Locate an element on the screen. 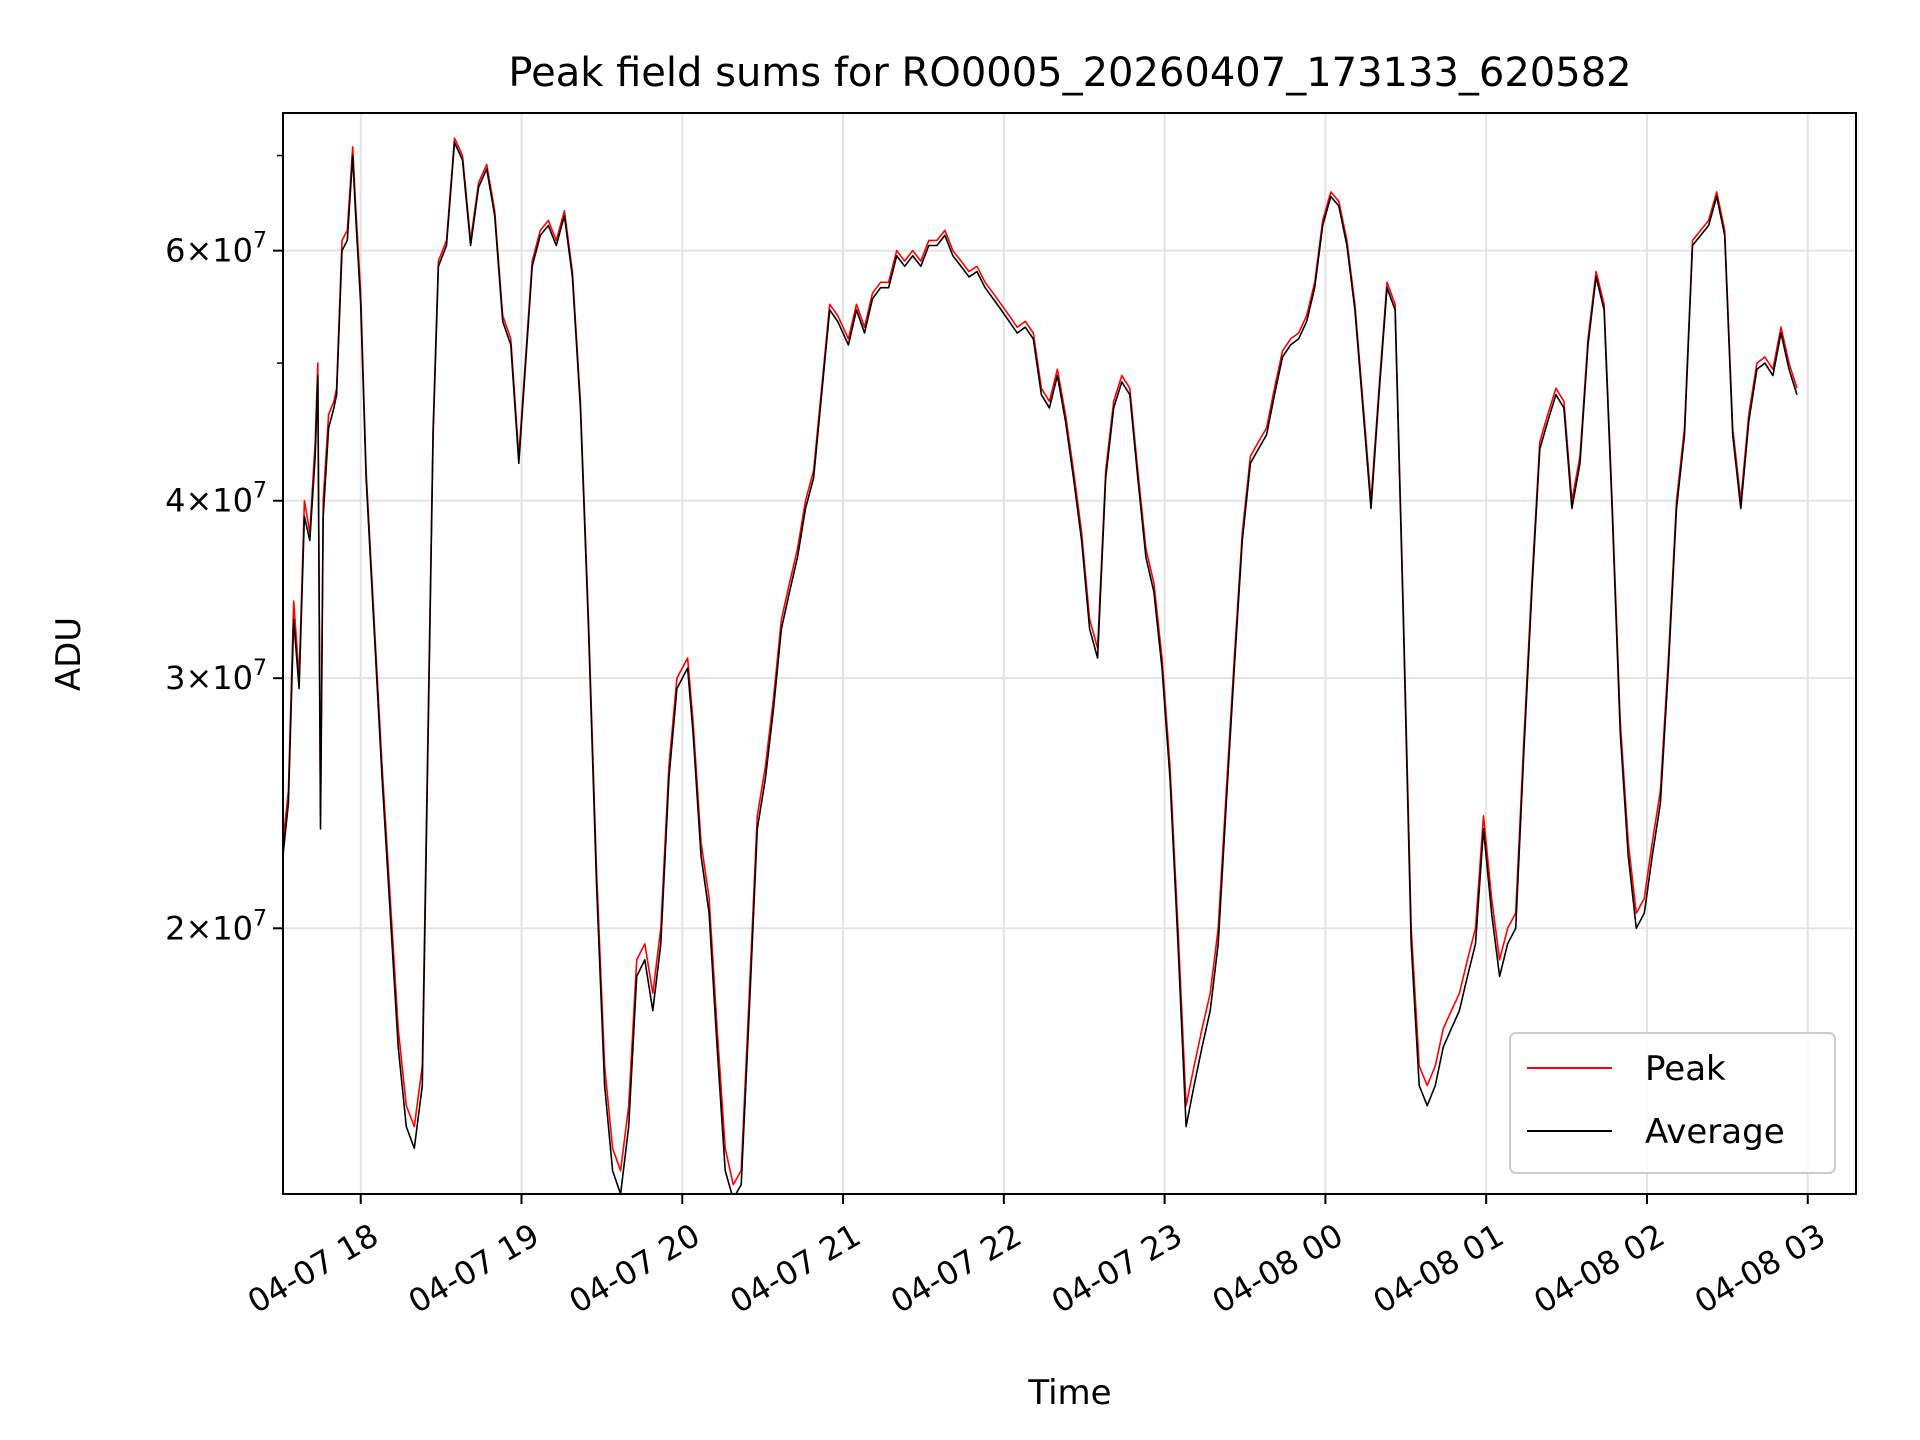  y-axis-label: ADU is located at coordinates (69, 654).